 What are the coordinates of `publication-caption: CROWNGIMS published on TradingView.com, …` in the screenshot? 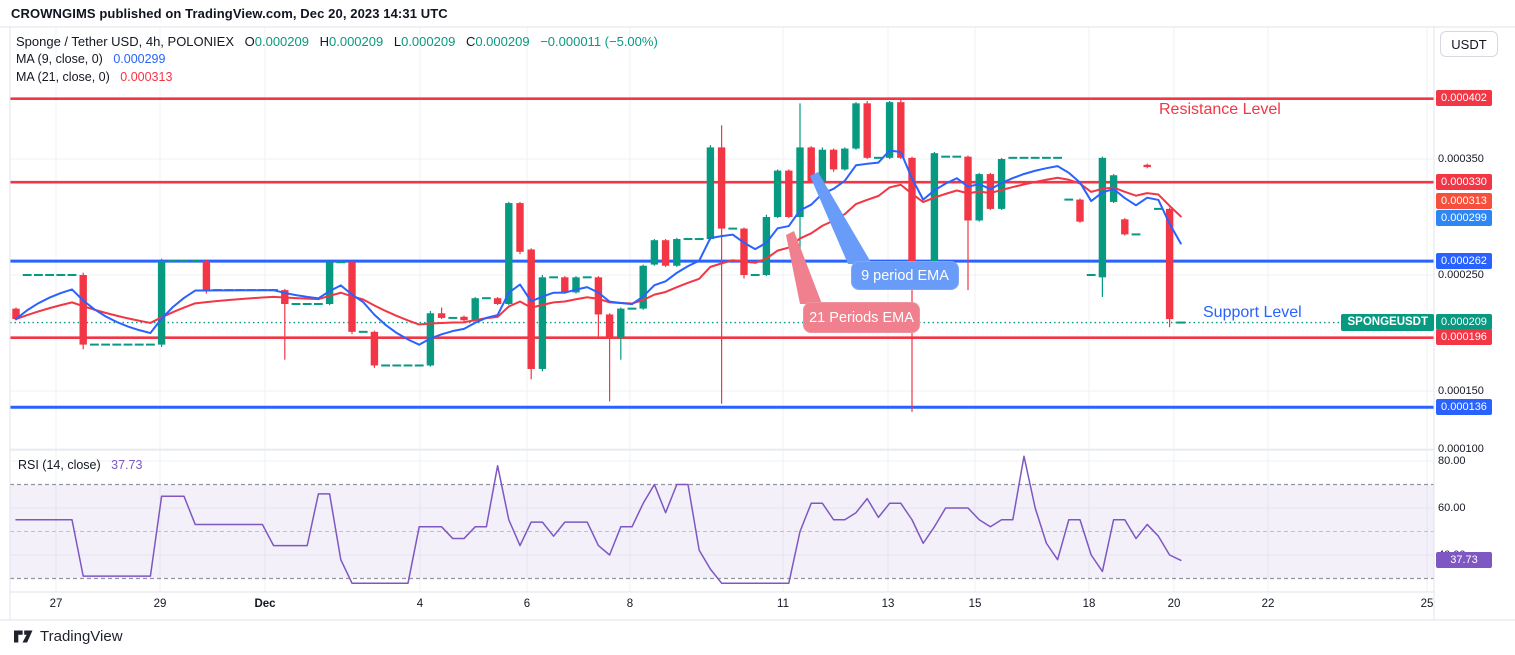 It's located at (229, 13).